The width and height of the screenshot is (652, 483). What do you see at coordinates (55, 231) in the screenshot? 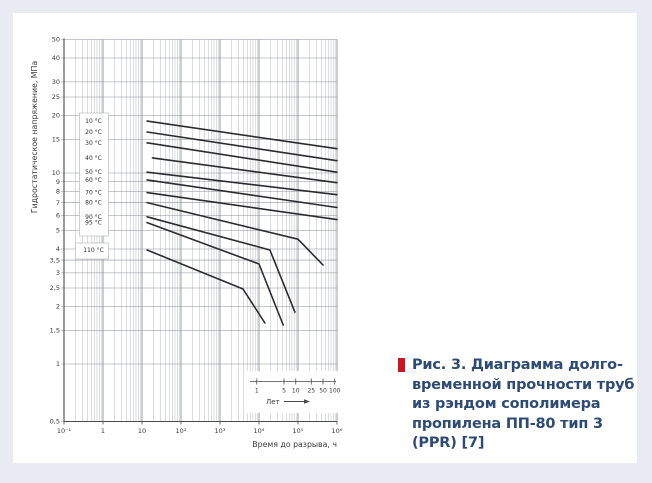
I see `y-tick-labels: 50 40 30 25 20 15 109 8 7 6 5 4 3,5 3 2,5 2 1,5 1 0,5` at bounding box center [55, 231].